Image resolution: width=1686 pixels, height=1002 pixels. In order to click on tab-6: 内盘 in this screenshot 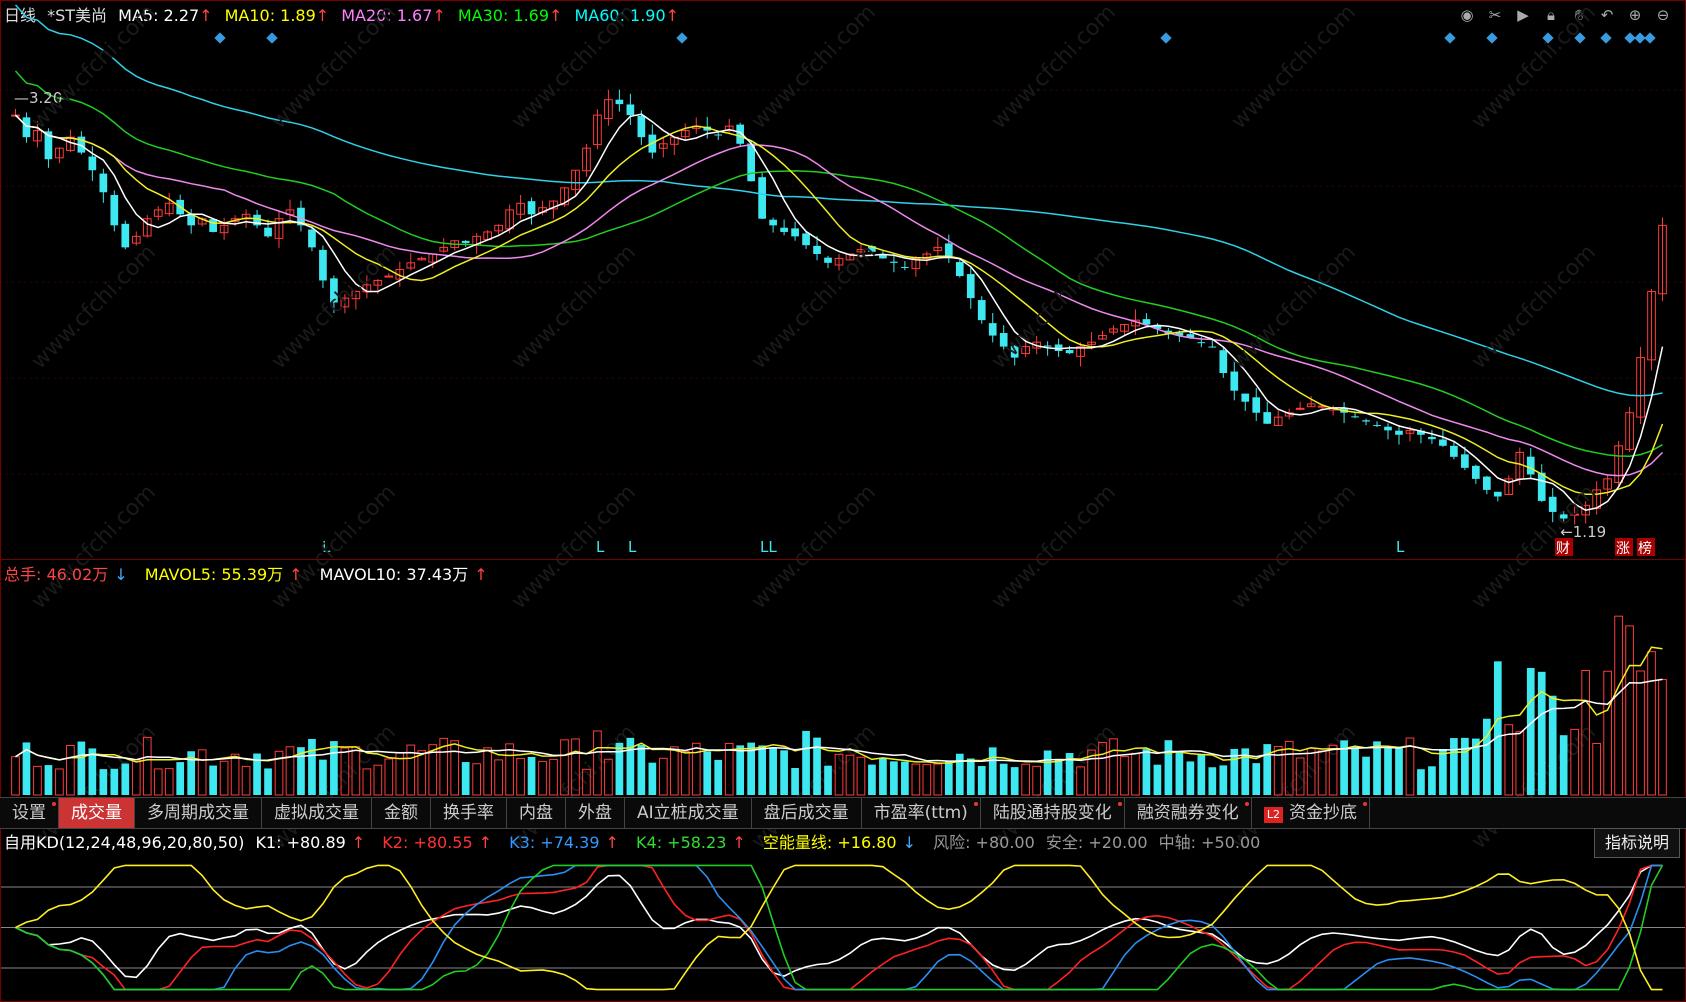, I will do `click(536, 813)`.